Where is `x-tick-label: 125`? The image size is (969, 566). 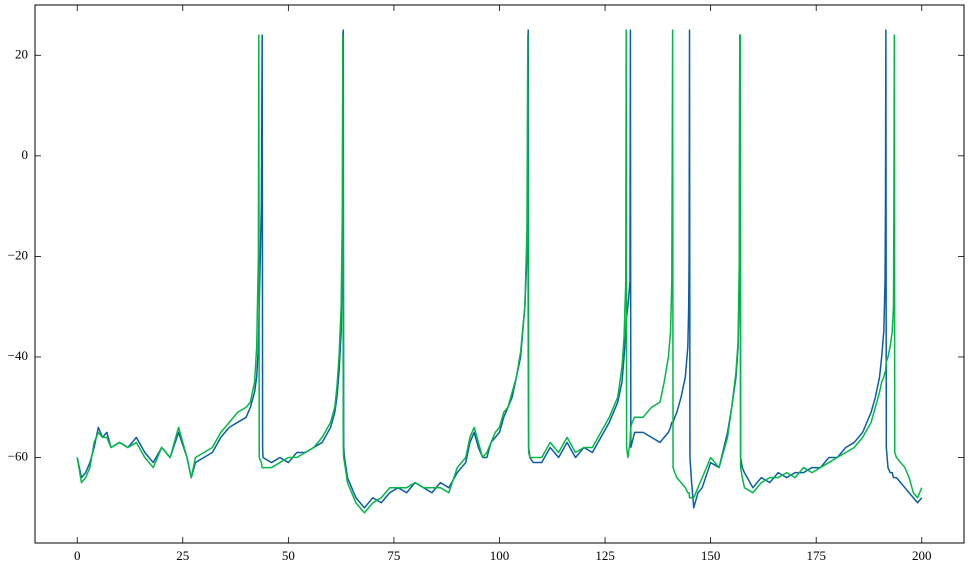
x-tick-label: 125 is located at coordinates (605, 555).